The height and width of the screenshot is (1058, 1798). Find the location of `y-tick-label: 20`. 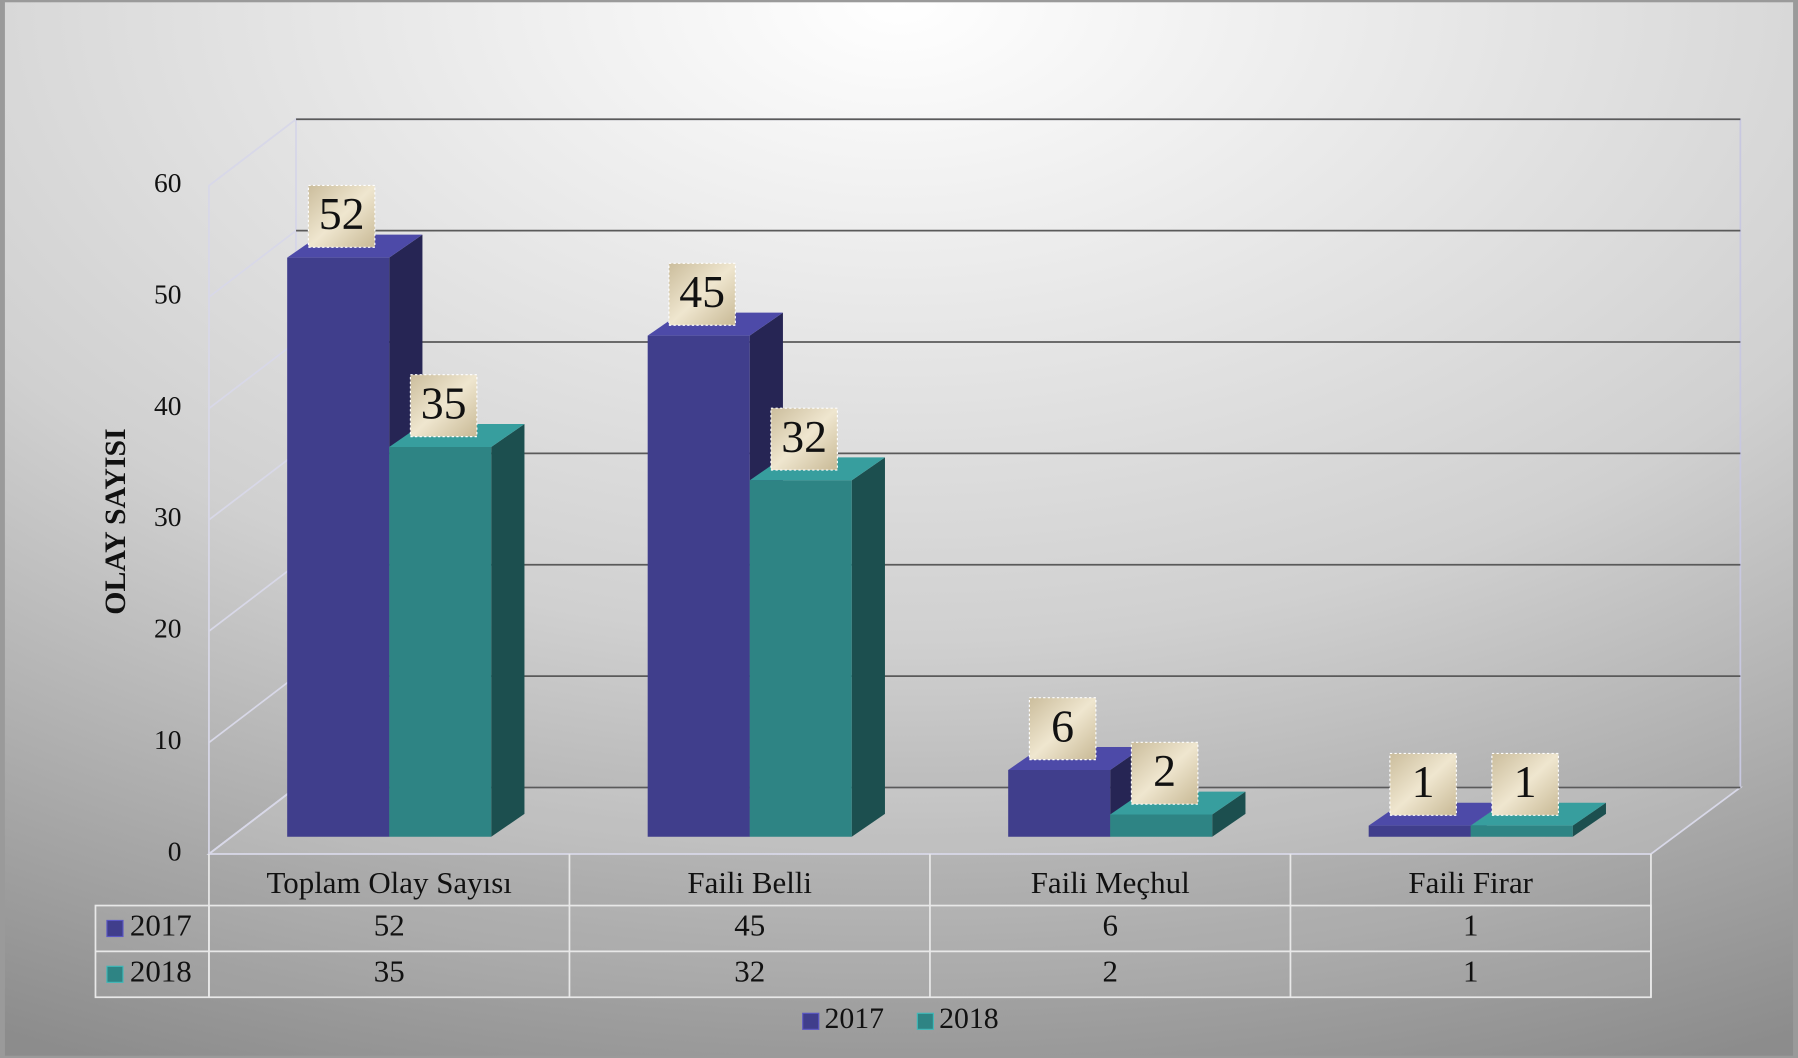

y-tick-label: 20 is located at coordinates (168, 628).